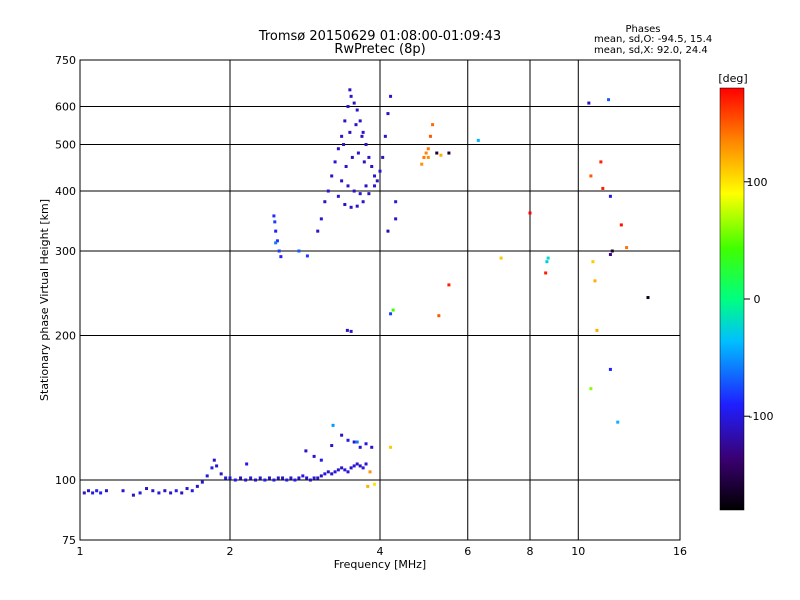 Image resolution: width=800 pixels, height=600 pixels. Describe the element at coordinates (757, 182) in the screenshot. I see `colorbar-tick-label: 100` at that location.